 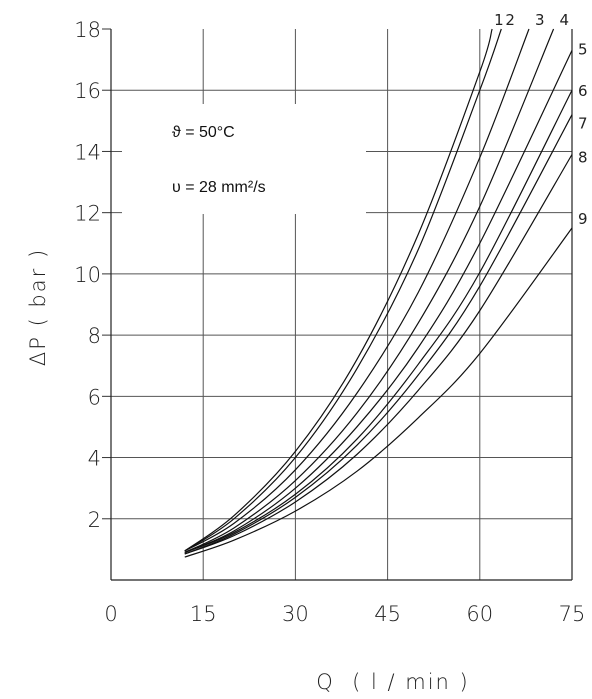 I want to click on y-tick-label: 6, so click(x=94, y=397).